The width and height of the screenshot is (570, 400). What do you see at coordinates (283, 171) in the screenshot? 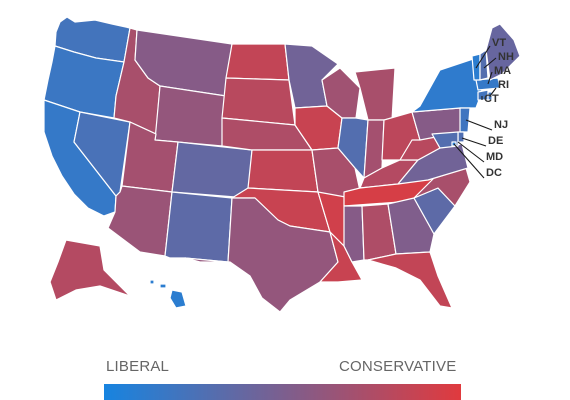
I see `state-ks` at bounding box center [283, 171].